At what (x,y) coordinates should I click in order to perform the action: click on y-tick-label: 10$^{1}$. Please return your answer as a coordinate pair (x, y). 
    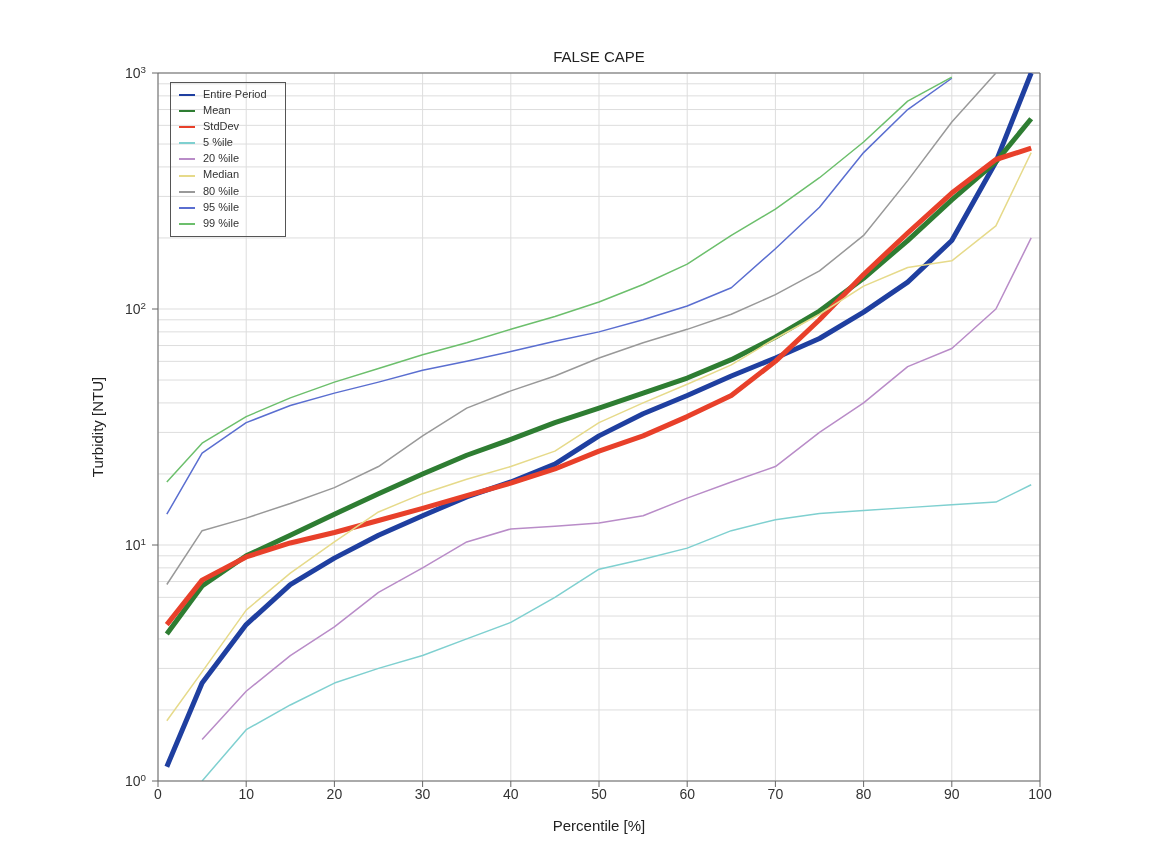
    Looking at the image, I should click on (135, 544).